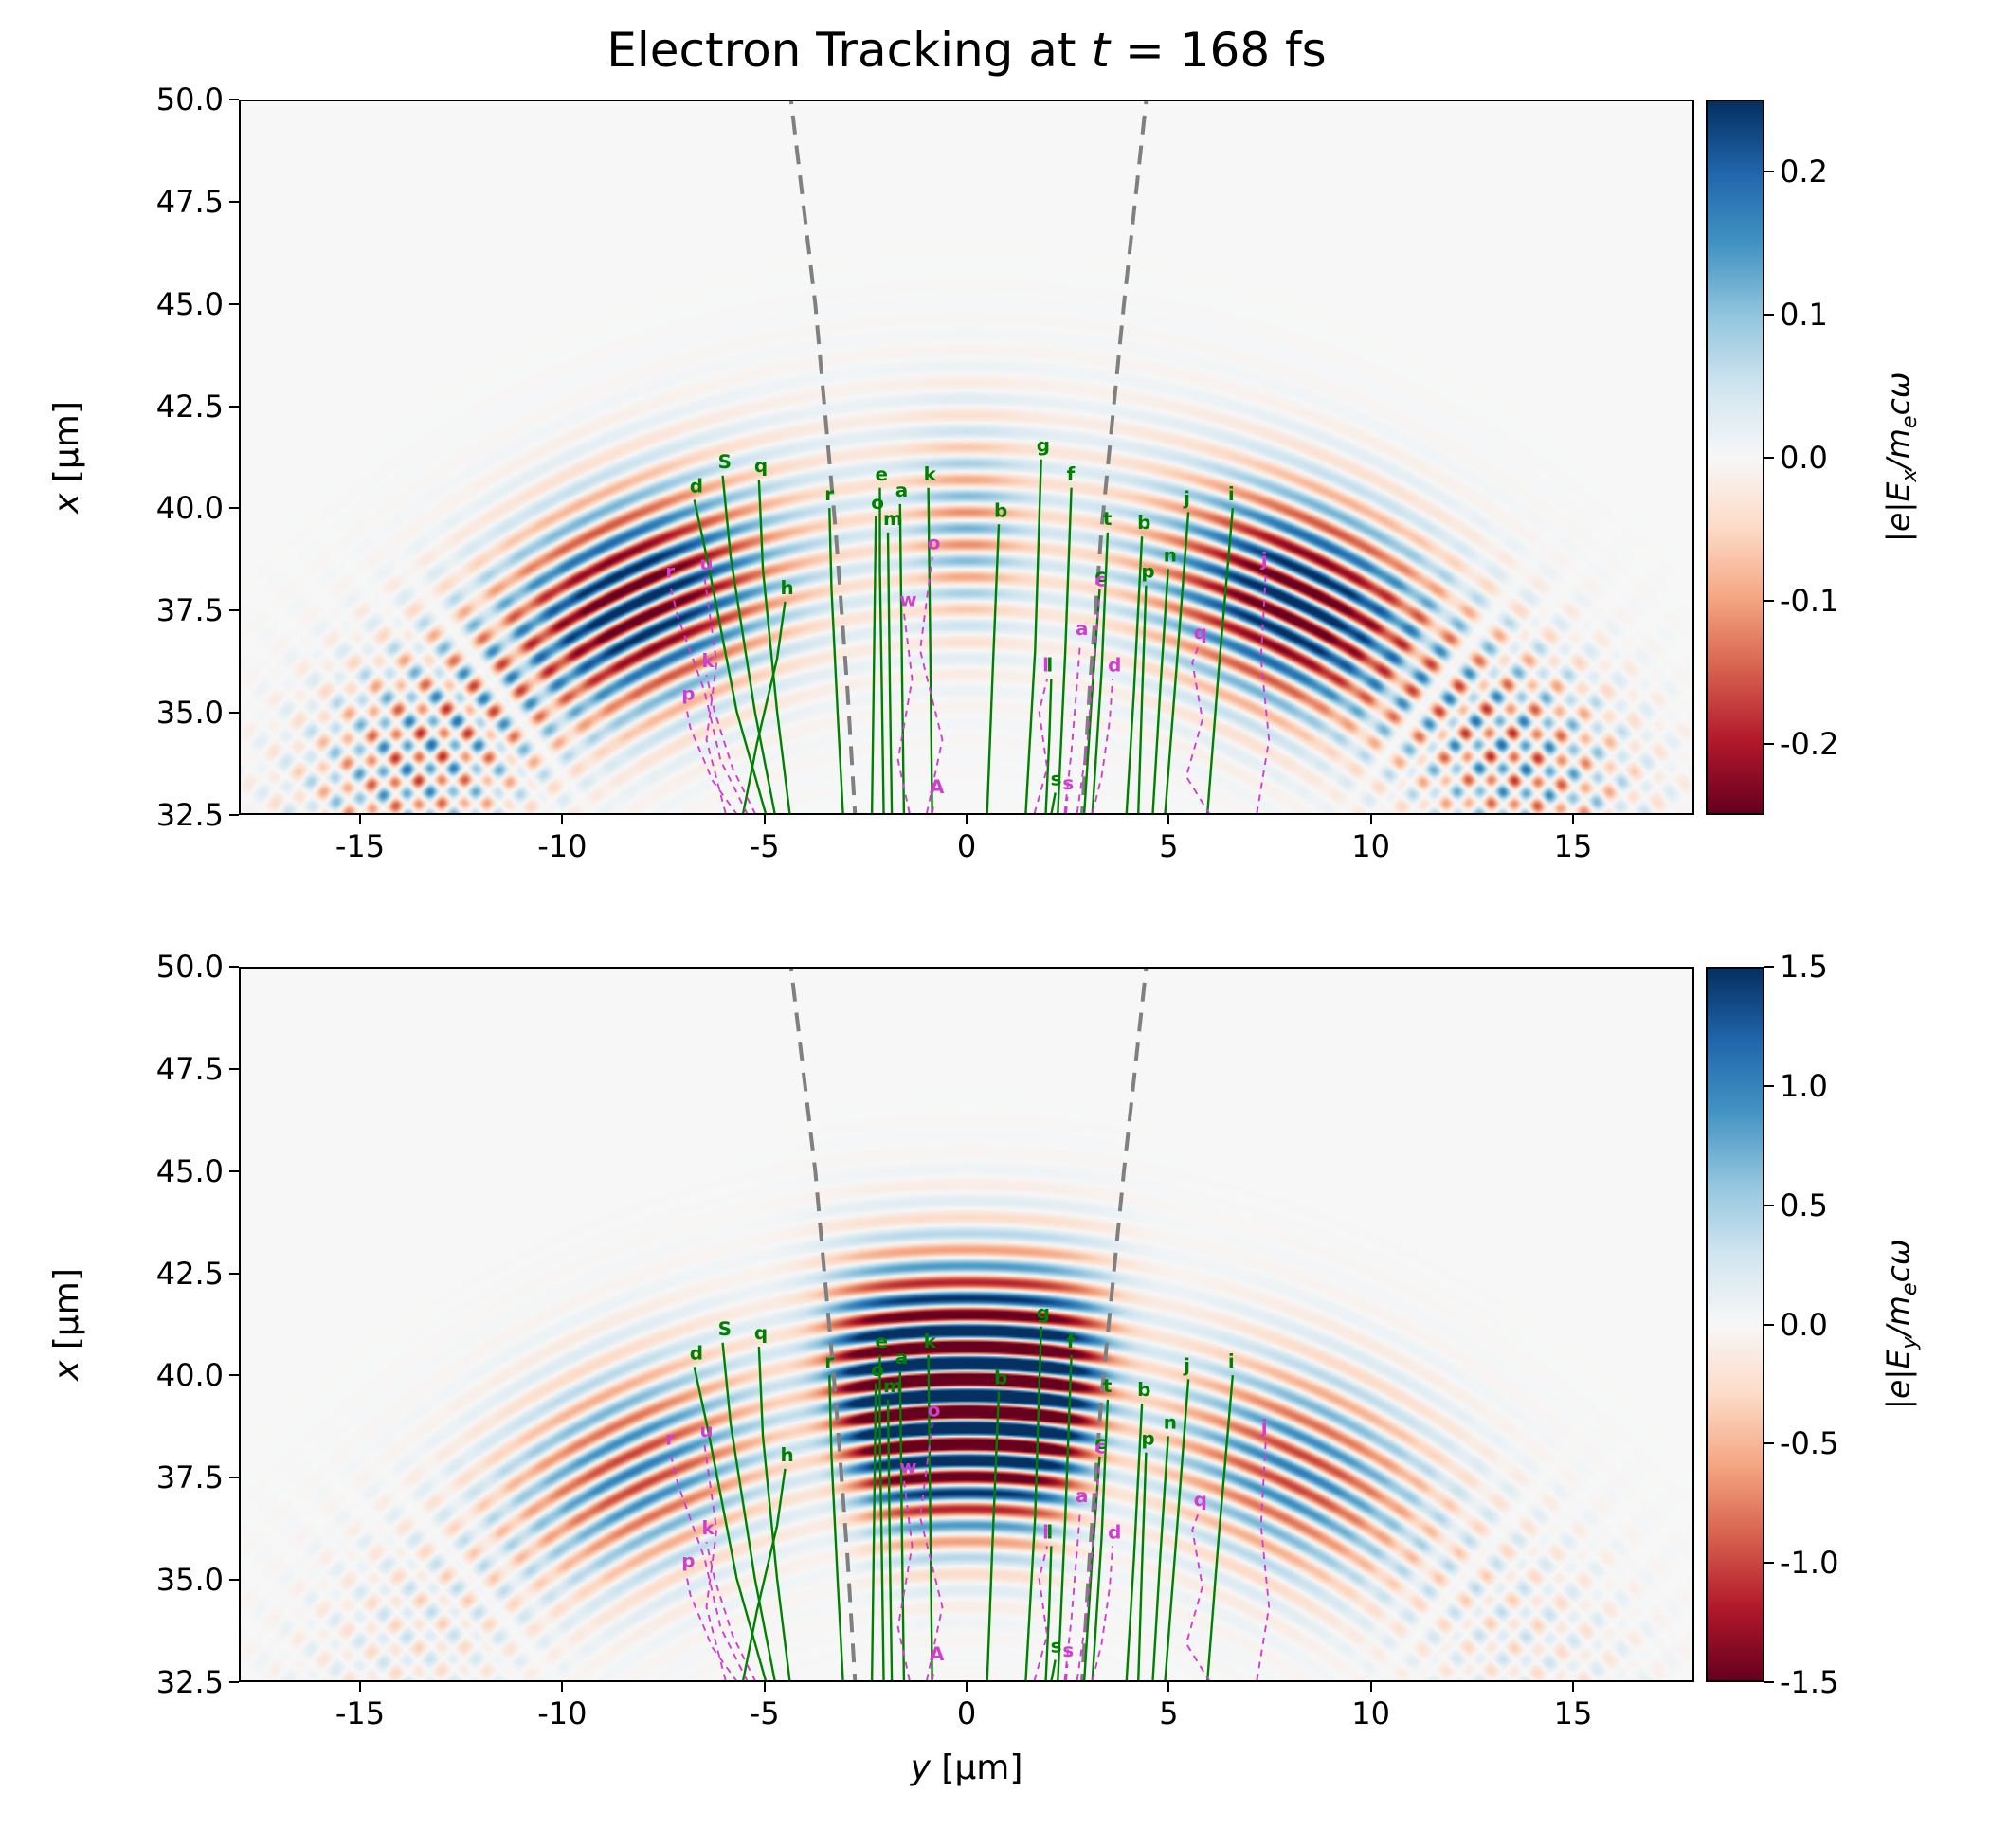 The height and width of the screenshot is (1848, 1990). Describe the element at coordinates (1200, 1500) in the screenshot. I see `trajectory-label: q` at that location.